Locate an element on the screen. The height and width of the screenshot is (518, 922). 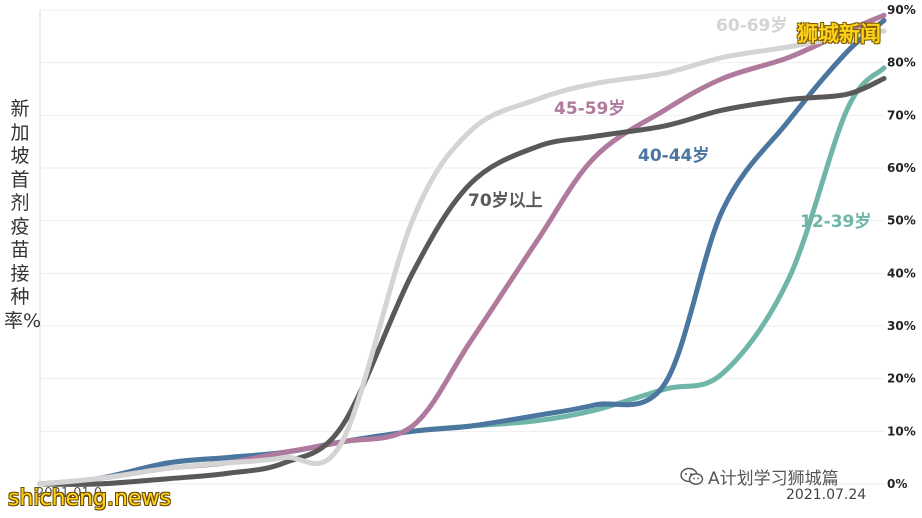
watermark: A计划学习狮城篇 is located at coordinates (759, 476).